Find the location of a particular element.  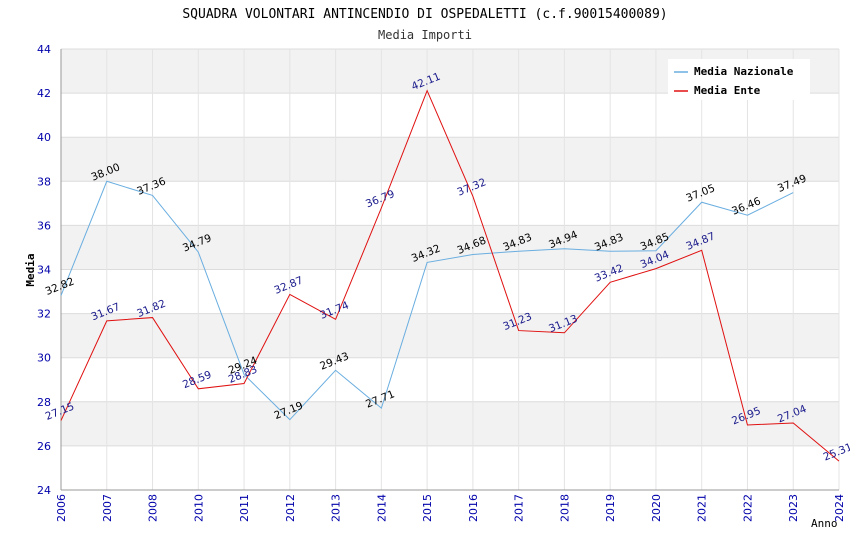

x-axis-label: Anno is located at coordinates (824, 523).